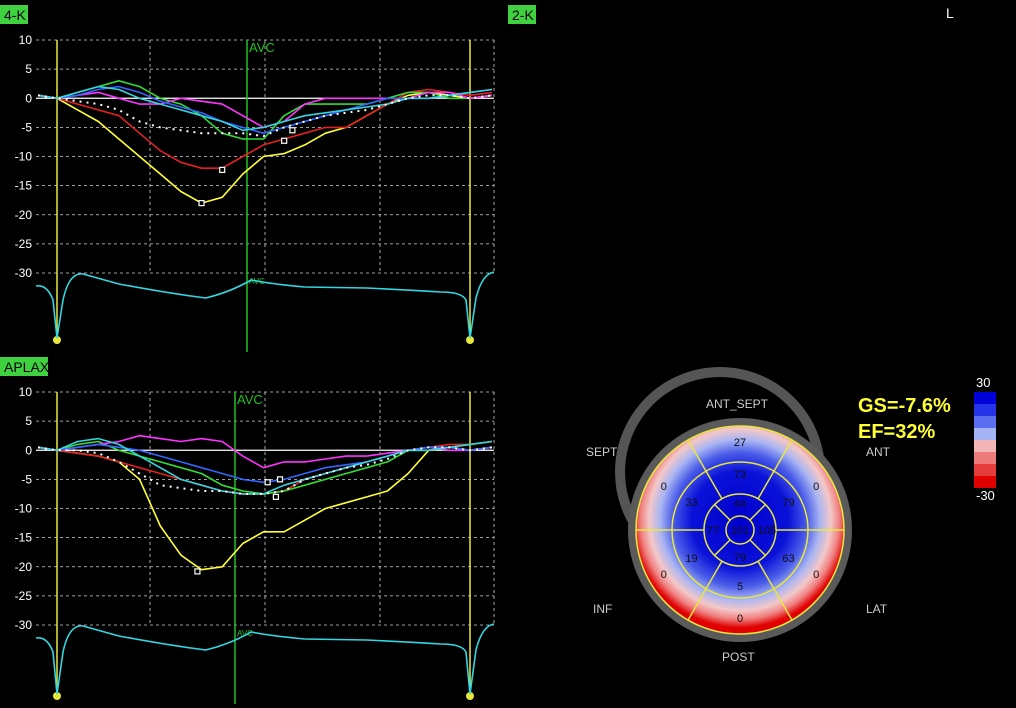 This screenshot has width=1016, height=708. I want to click on bullseye-segment-grid, so click(740, 530).